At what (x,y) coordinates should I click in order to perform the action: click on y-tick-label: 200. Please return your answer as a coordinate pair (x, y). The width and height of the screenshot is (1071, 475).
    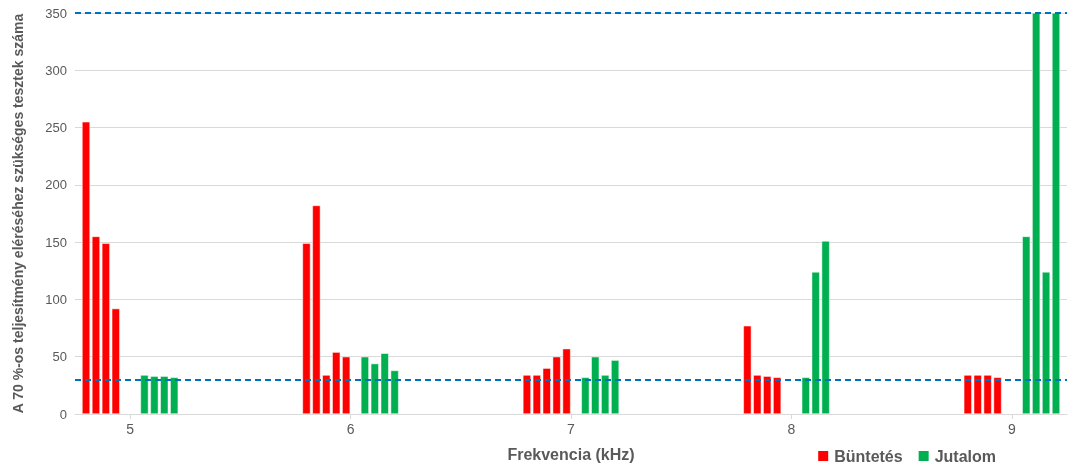
    Looking at the image, I should click on (56, 185).